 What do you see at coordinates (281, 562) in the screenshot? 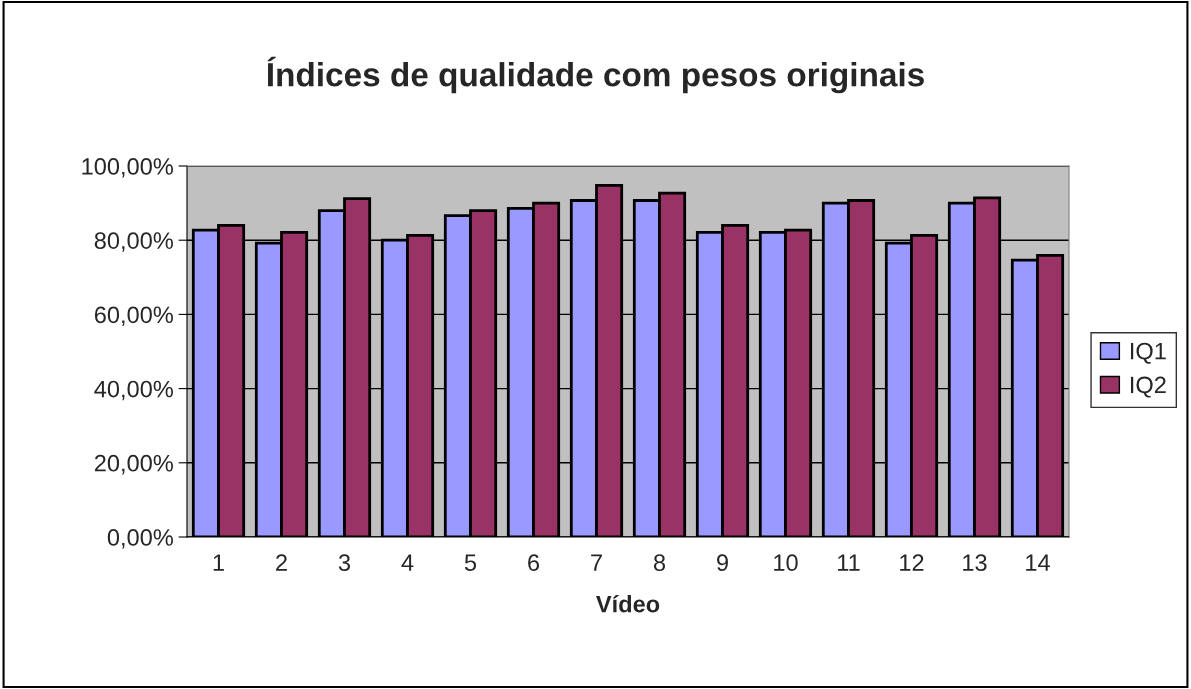
I see `x-tick-label: 2` at bounding box center [281, 562].